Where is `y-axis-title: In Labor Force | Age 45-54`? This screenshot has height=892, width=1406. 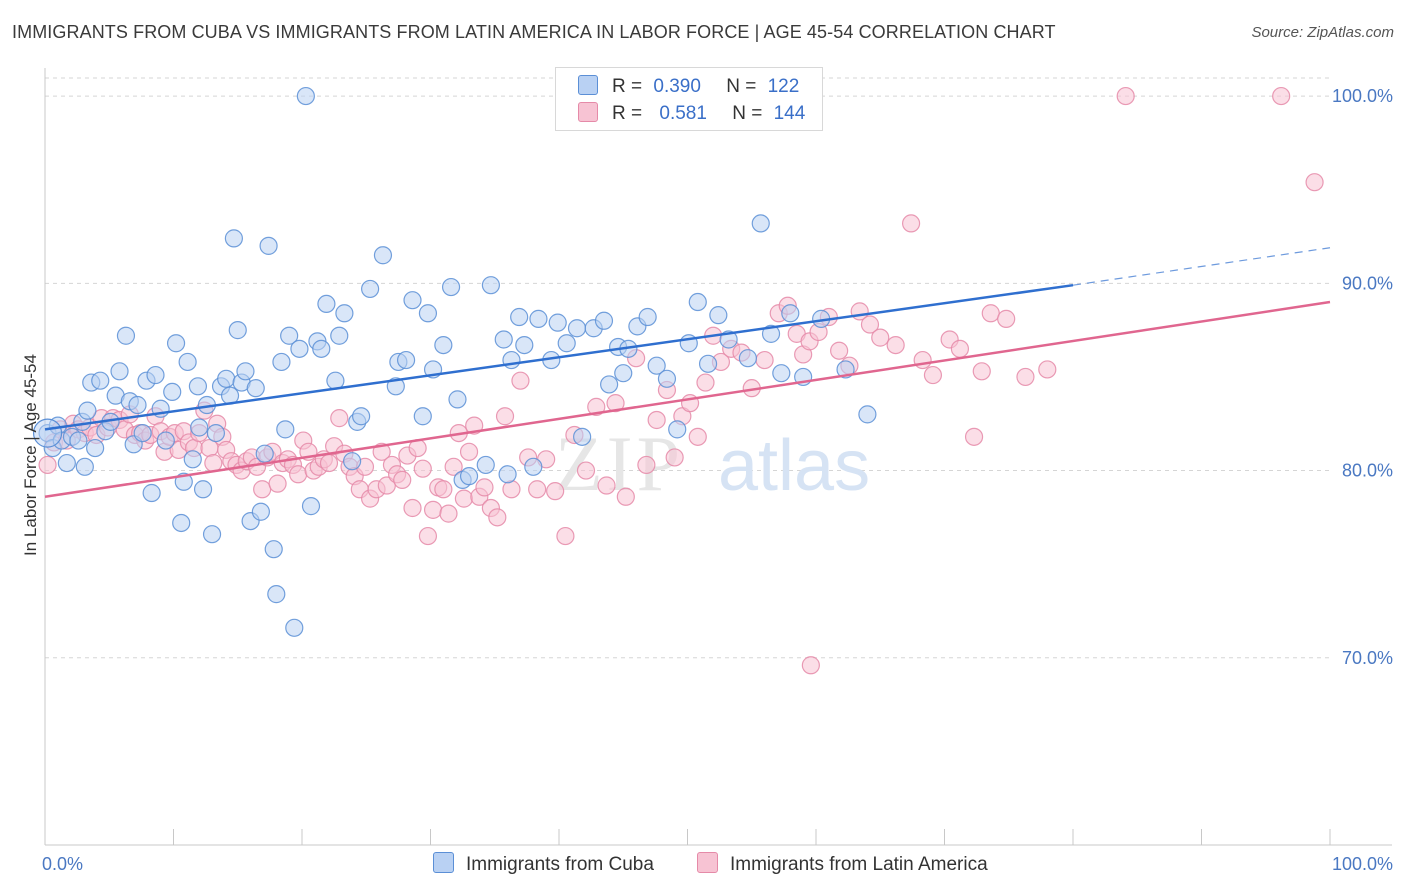 y-axis-title: In Labor Force | Age 45-54 is located at coordinates (30, 455).